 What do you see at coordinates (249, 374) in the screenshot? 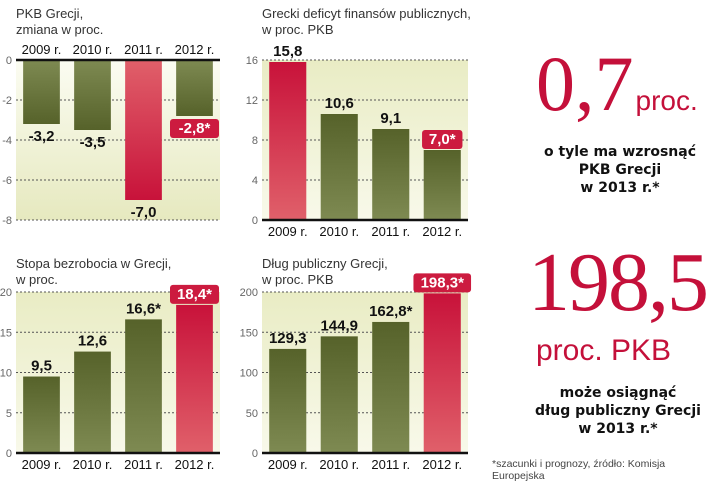
I see `y-tick-label: 100` at bounding box center [249, 374].